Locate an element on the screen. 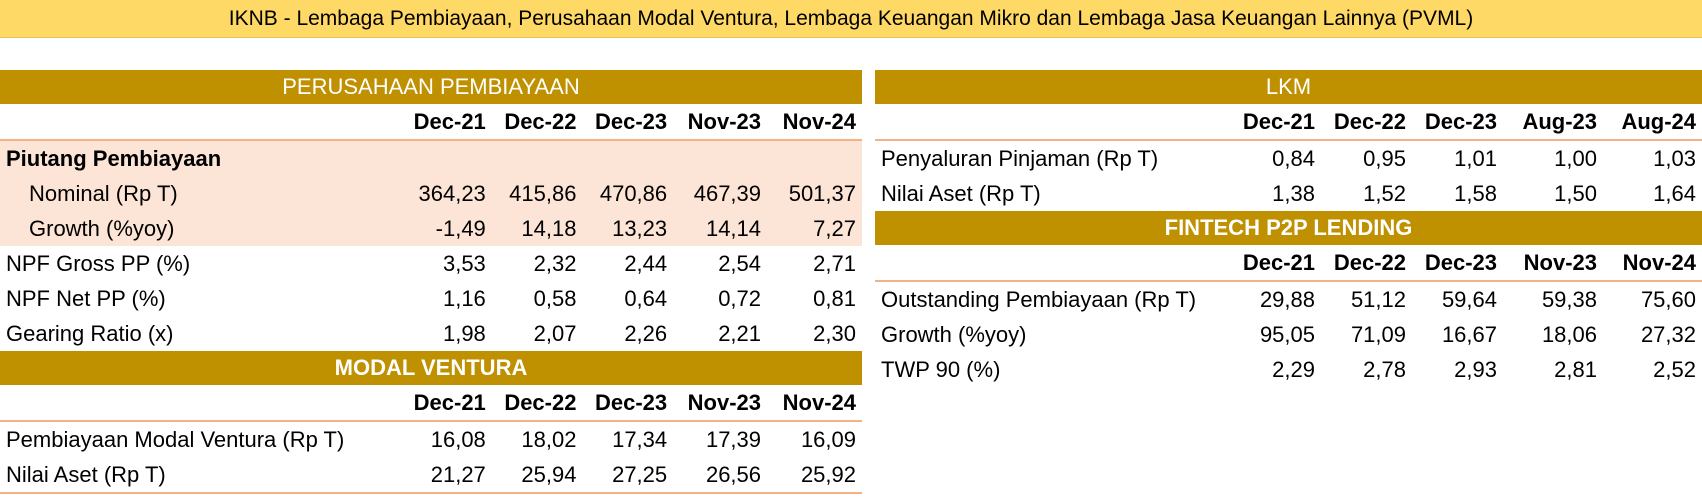 This screenshot has height=498, width=1702. section-header-fintech-p2p: FINTECH P2P LENDING is located at coordinates (1288, 228).